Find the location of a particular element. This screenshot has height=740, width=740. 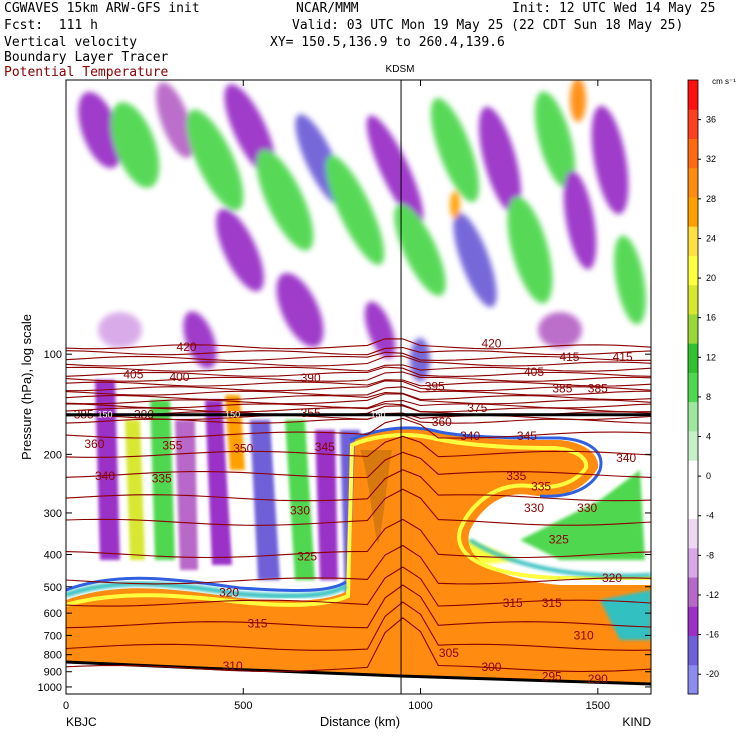

chart-title: KDSM is located at coordinates (400, 69).